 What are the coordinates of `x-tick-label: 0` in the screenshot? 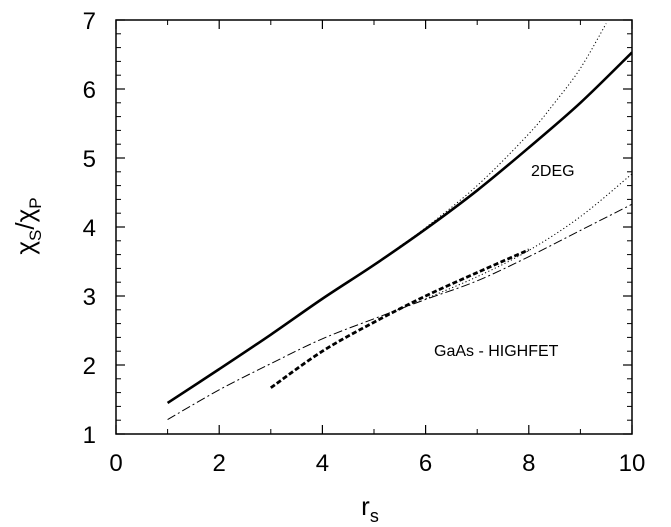 It's located at (115, 463).